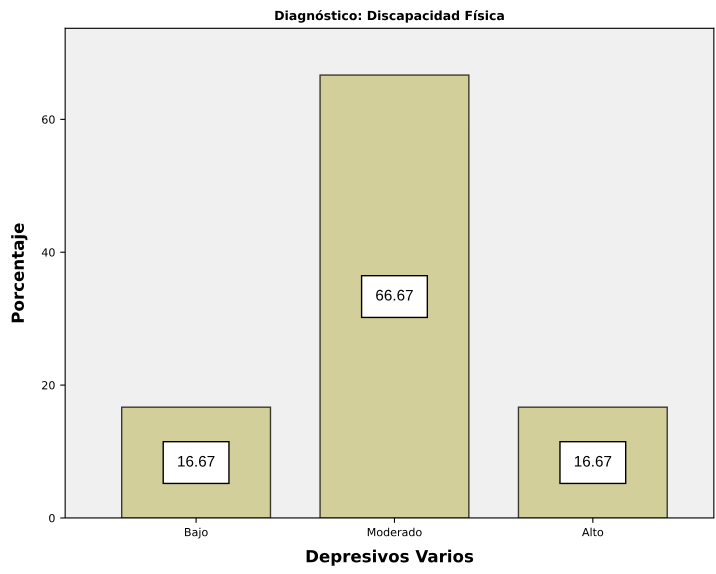  Describe the element at coordinates (395, 532) in the screenshot. I see `x-tick-label: Moderado` at that location.